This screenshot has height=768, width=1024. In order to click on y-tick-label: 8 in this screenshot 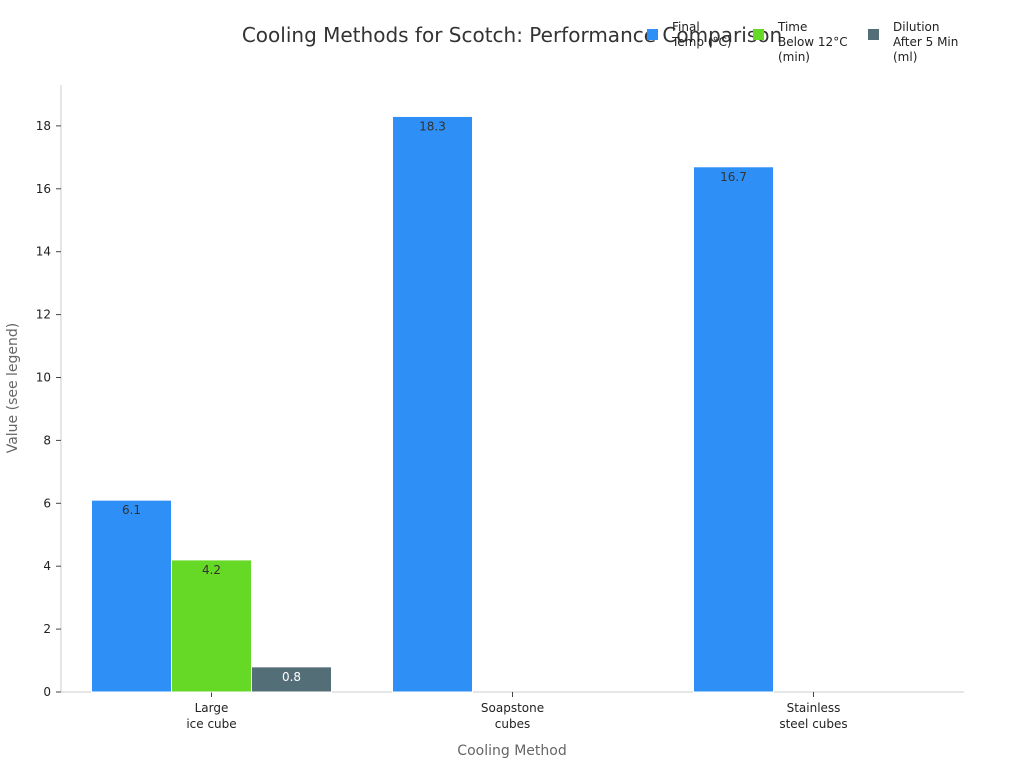, I will do `click(47, 440)`.